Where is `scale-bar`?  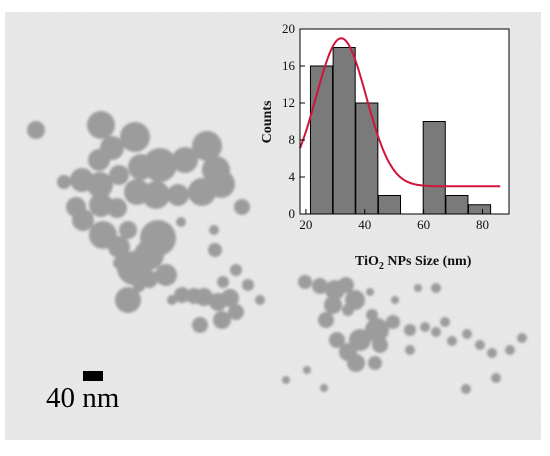
scale-bar is located at coordinates (93, 376).